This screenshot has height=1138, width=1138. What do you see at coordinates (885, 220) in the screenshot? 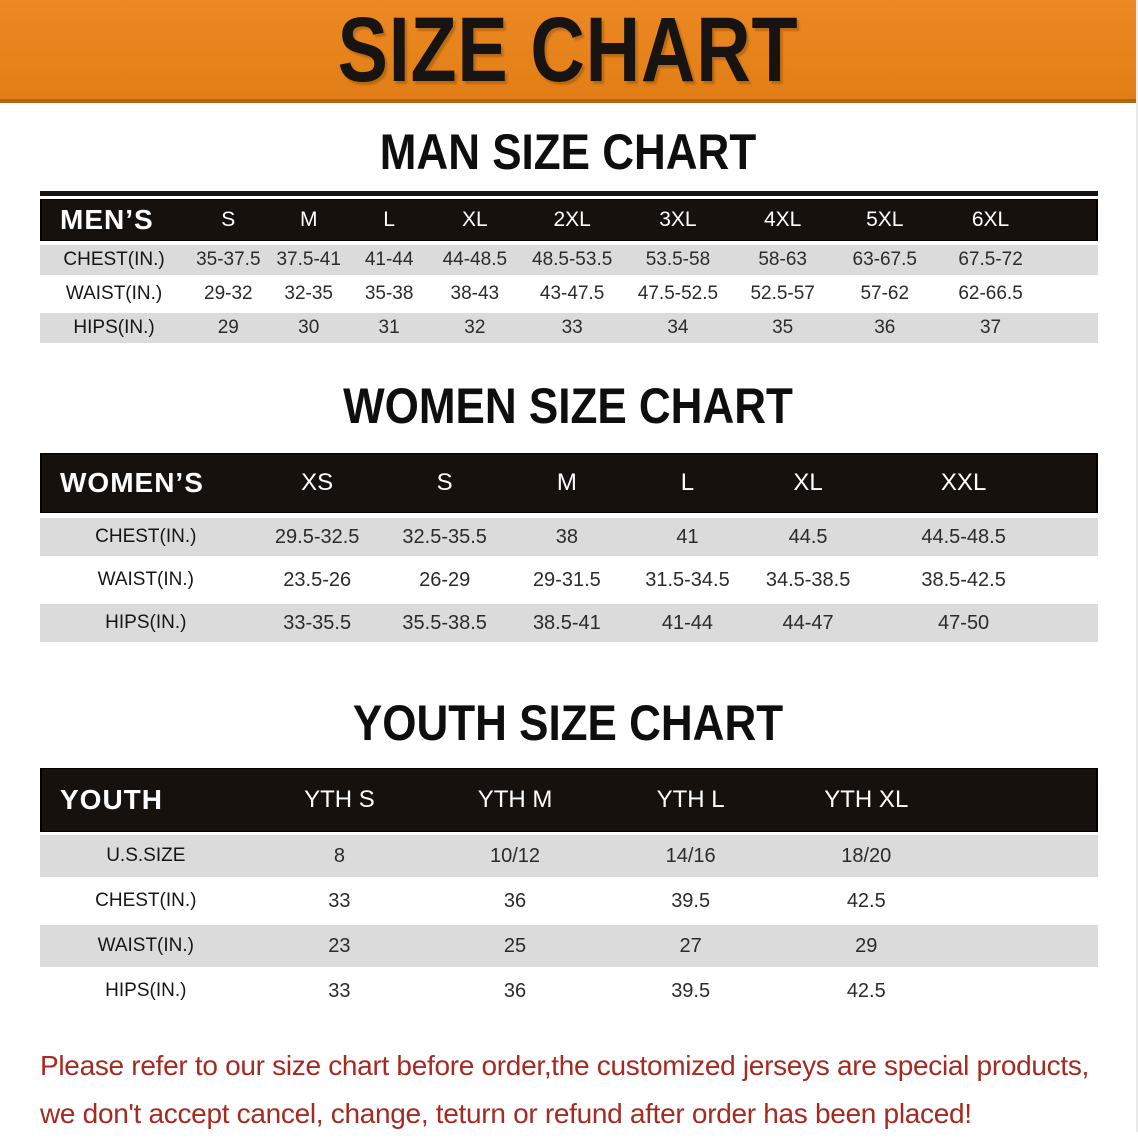
I see `column-header: 5XL` at bounding box center [885, 220].